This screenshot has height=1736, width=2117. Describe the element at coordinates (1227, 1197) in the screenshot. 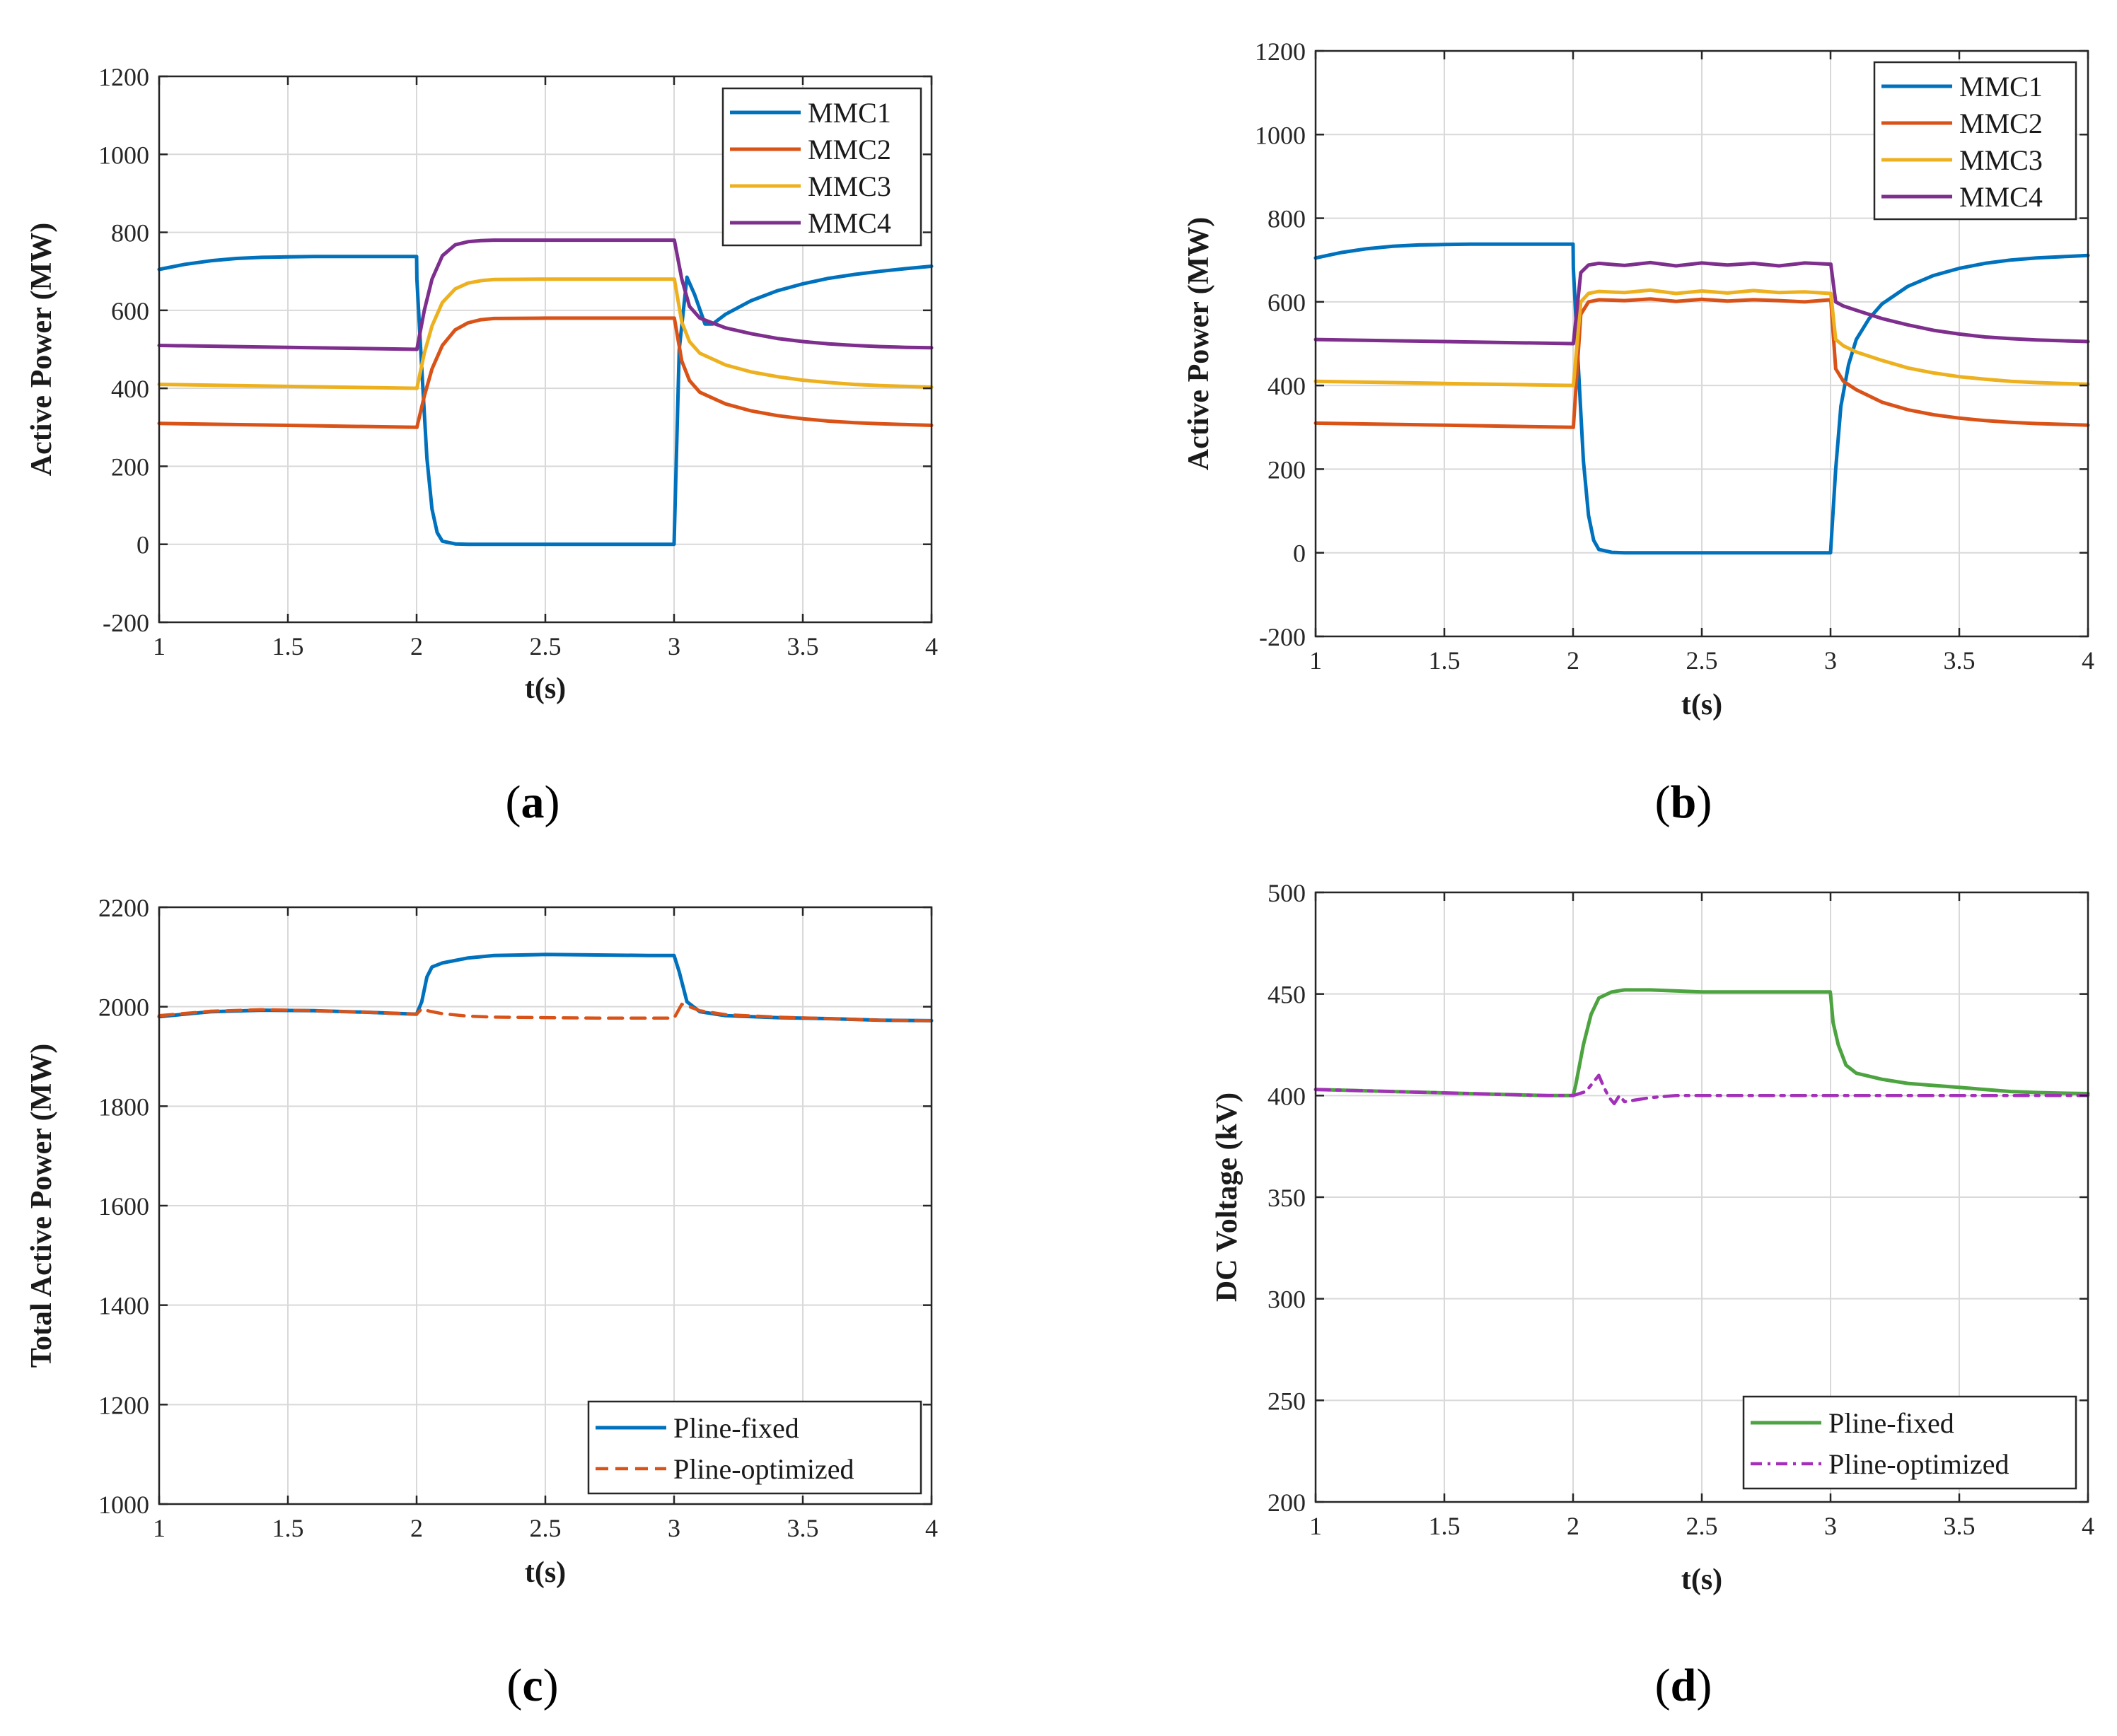

I see `y-axis-label: DC Voltage (kV)` at that location.